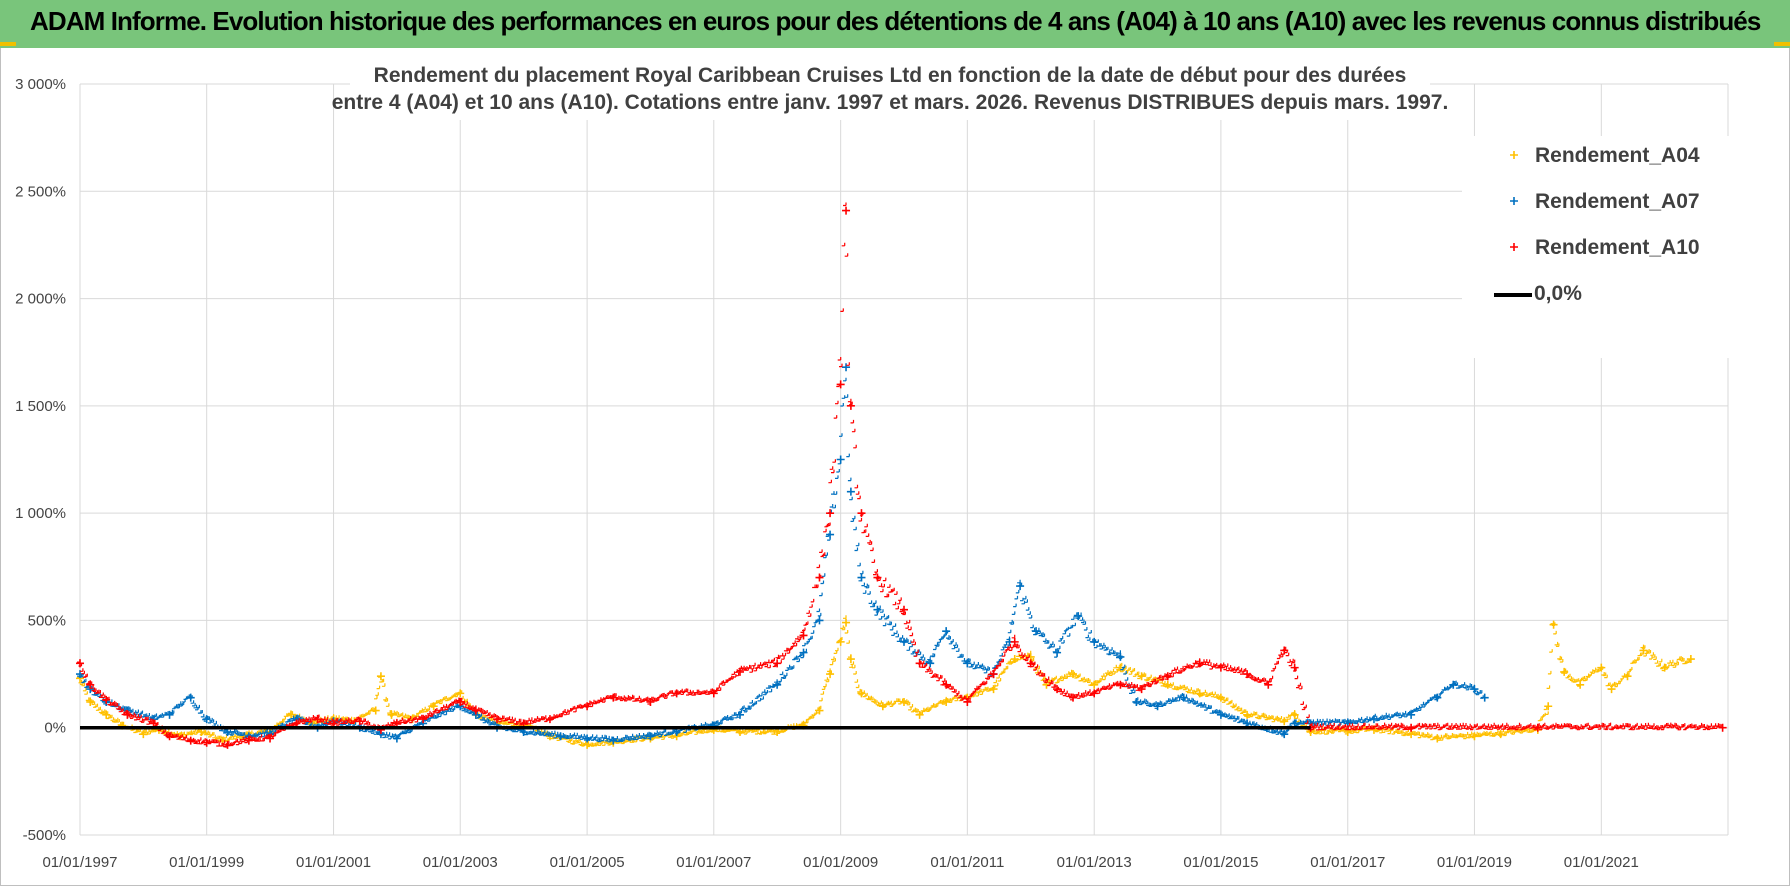 This screenshot has width=1790, height=886. I want to click on legend-label-0,0%: 0,0%, so click(1558, 293).